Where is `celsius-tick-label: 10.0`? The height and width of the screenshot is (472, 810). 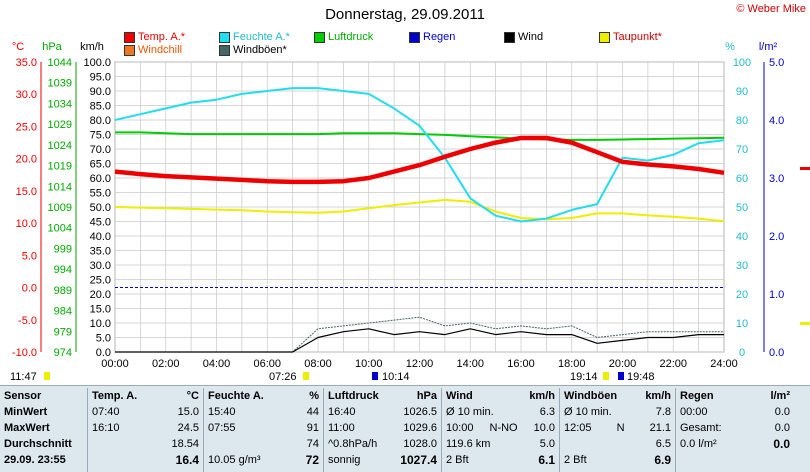
celsius-tick-label: 10.0 is located at coordinates (26, 224).